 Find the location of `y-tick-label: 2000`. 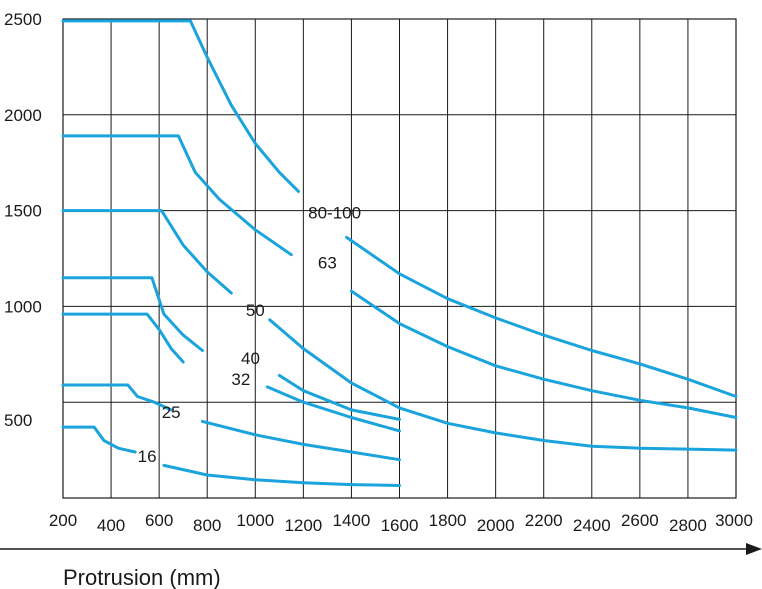

y-tick-label: 2000 is located at coordinates (23, 115).